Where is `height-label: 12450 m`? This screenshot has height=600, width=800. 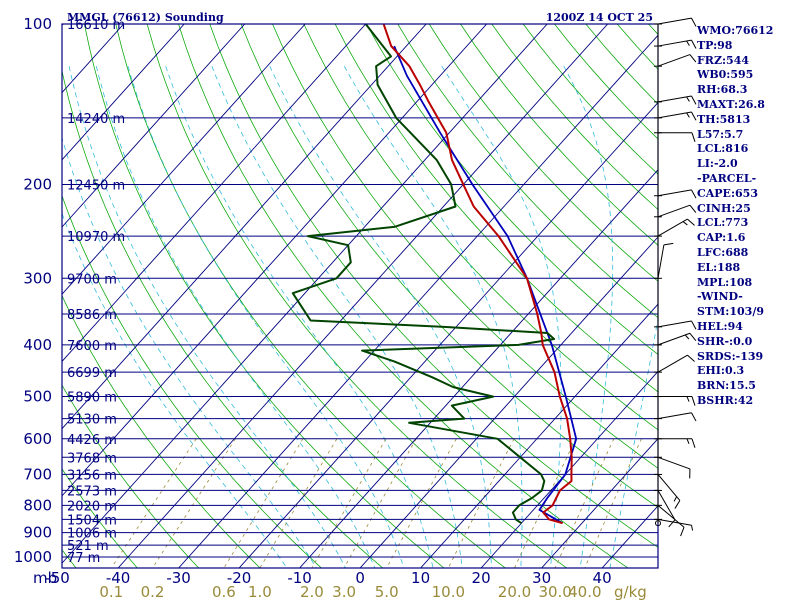
height-label: 12450 m is located at coordinates (96, 185).